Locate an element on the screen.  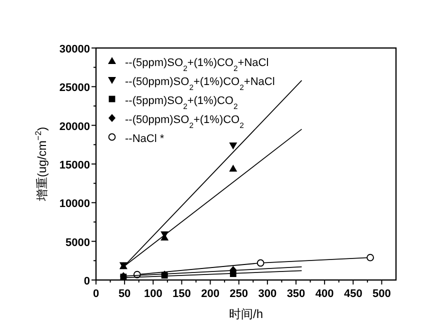
y-tick-label: 10000 is located at coordinates (74, 204).